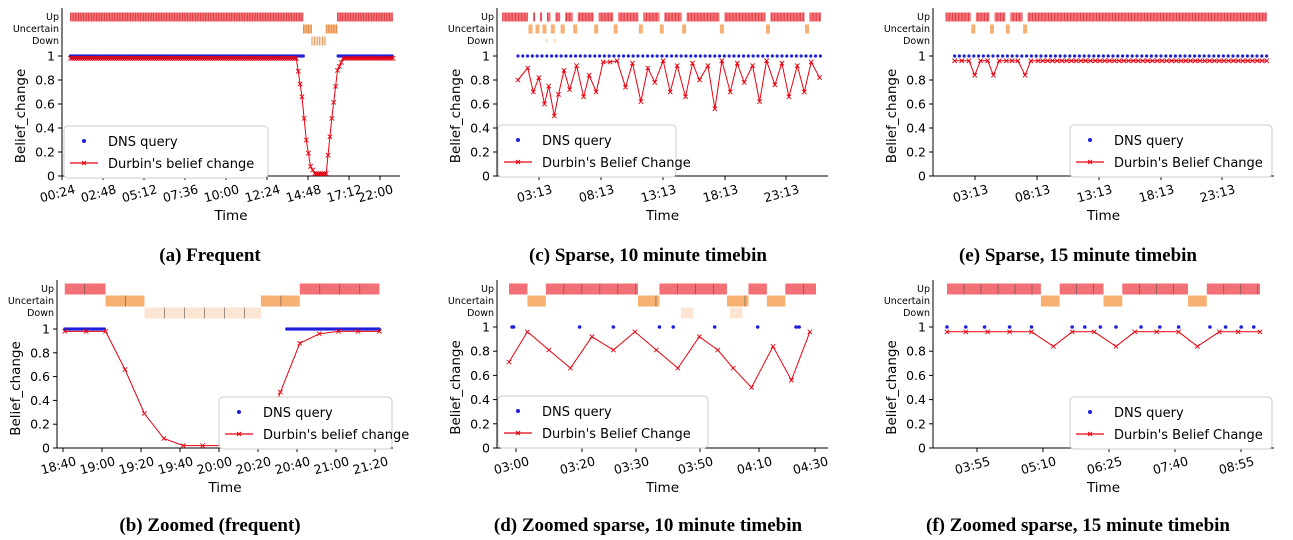  Describe the element at coordinates (332, 29) in the screenshot. I see `state-band-uncertain` at that location.